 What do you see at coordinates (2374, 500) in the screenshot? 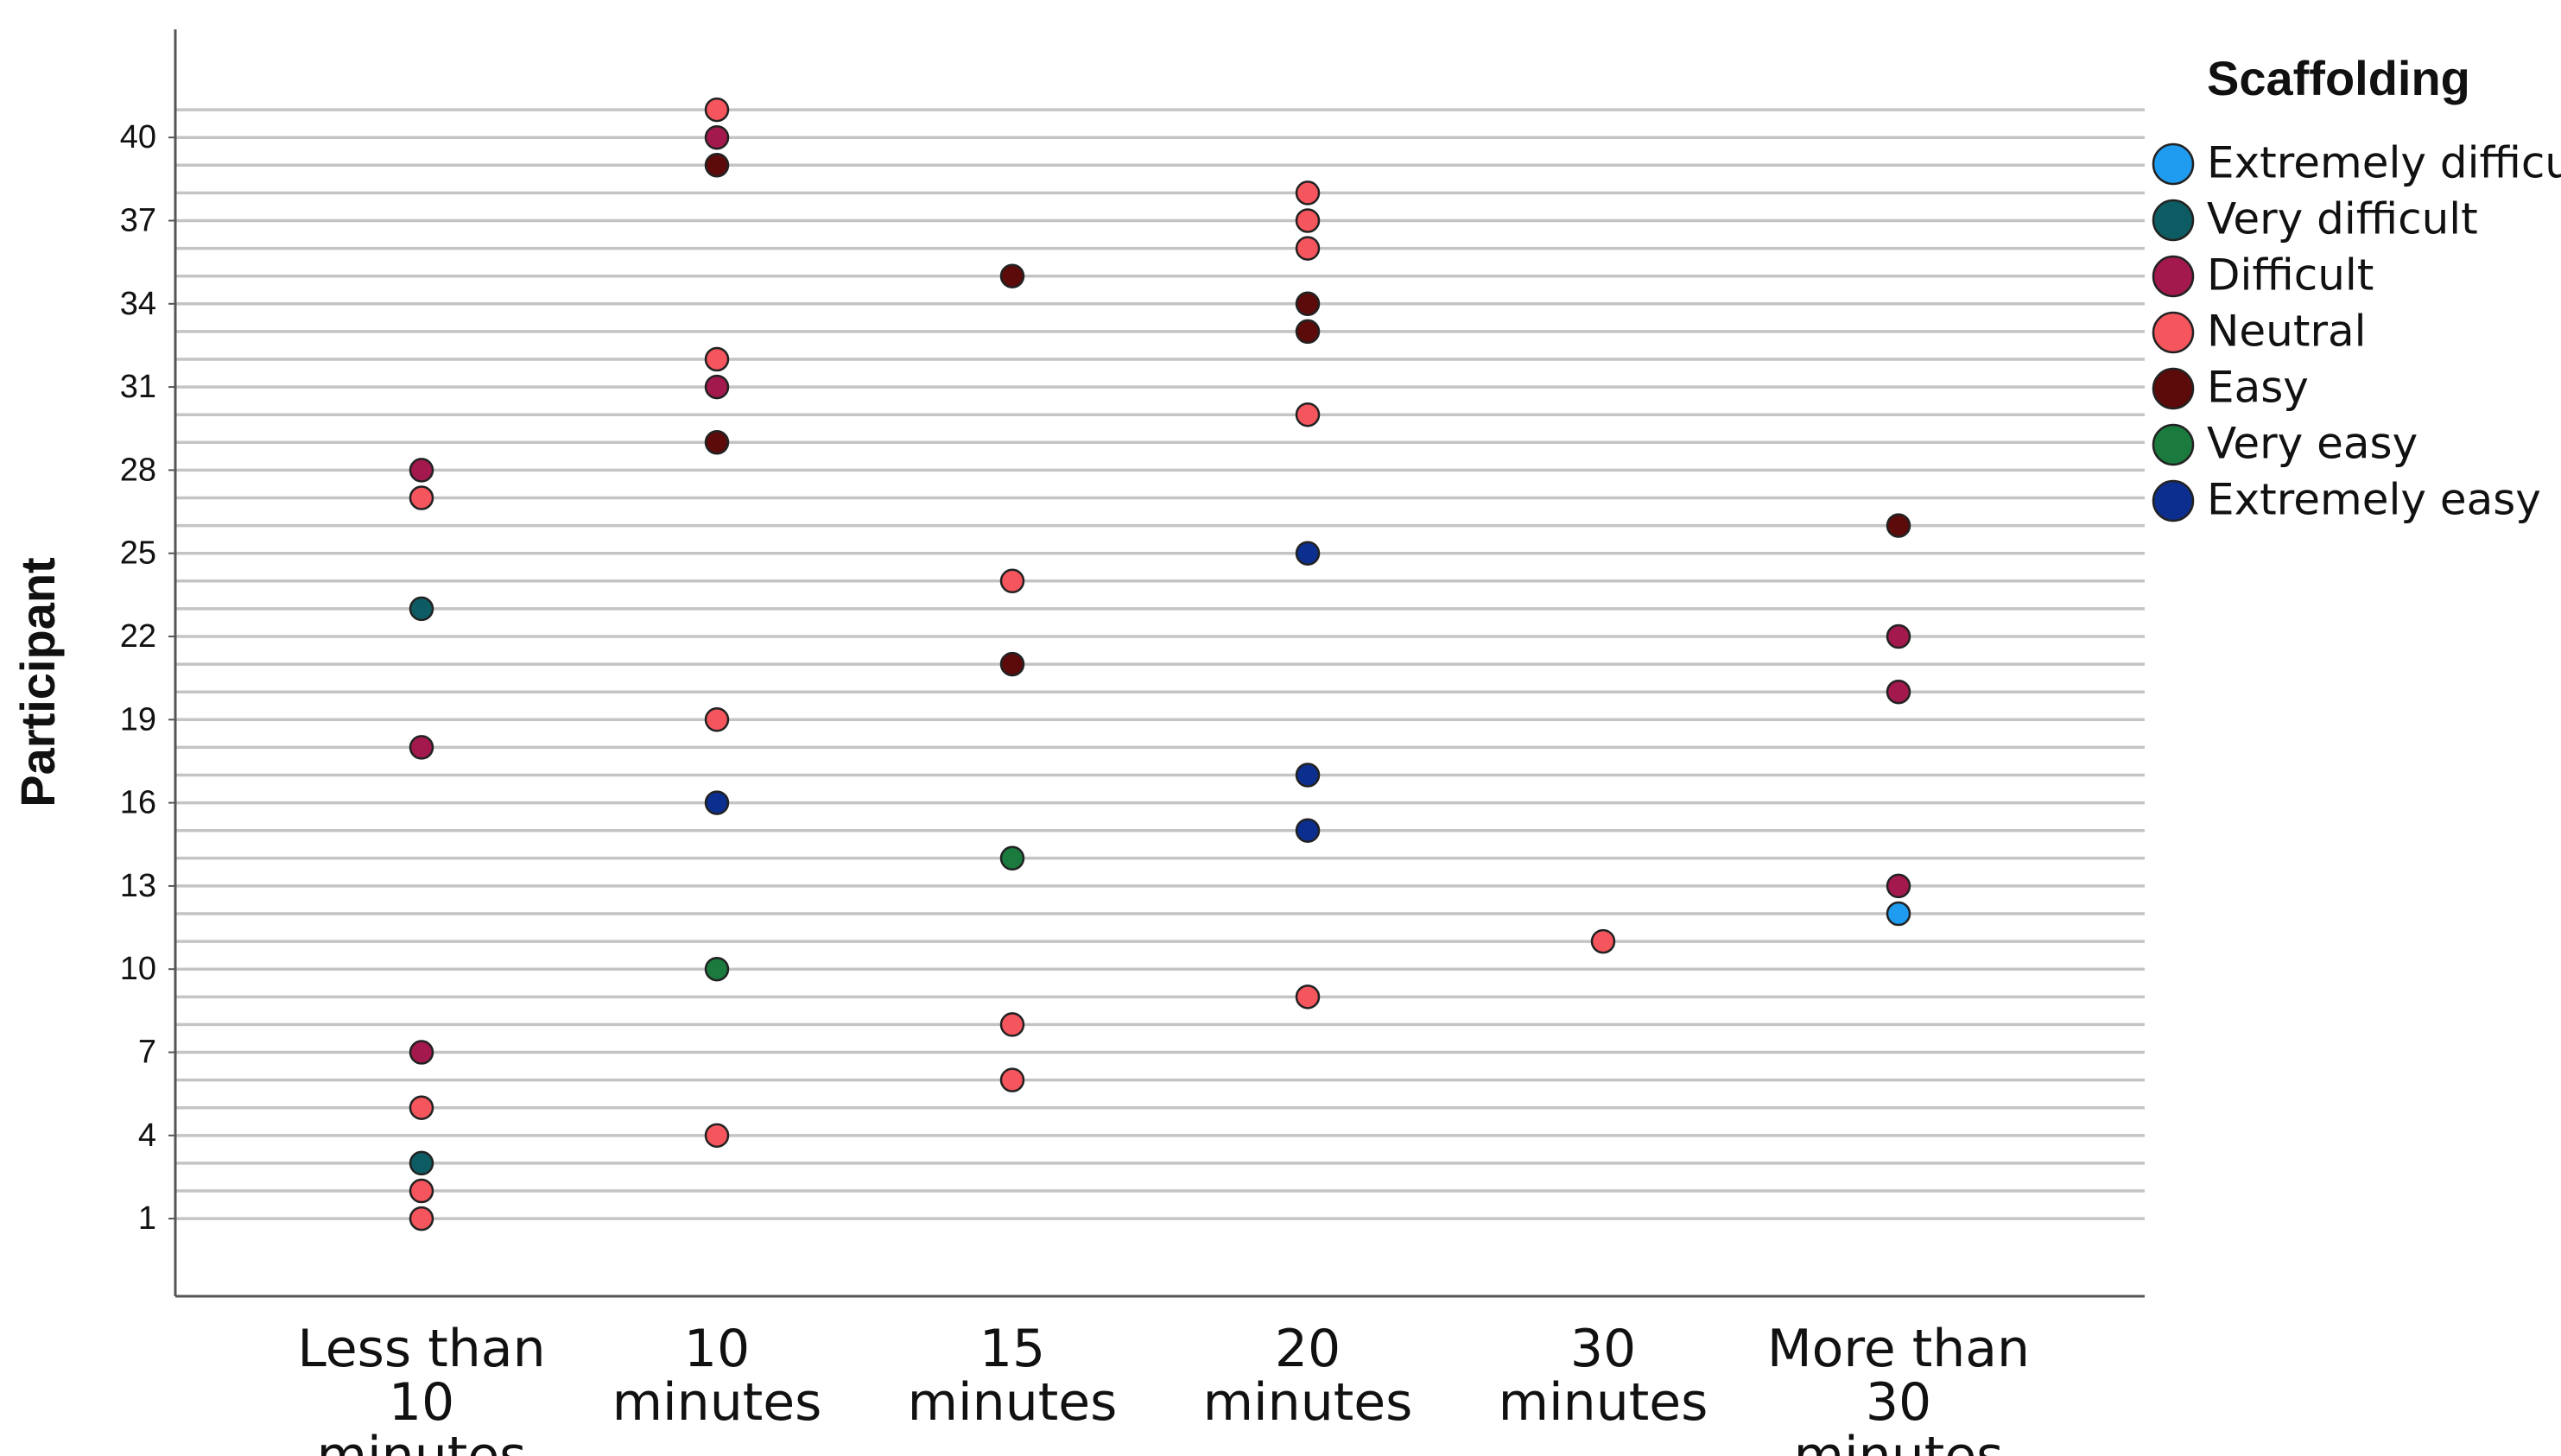
I see `legend-label: Extremely easy` at bounding box center [2374, 500].